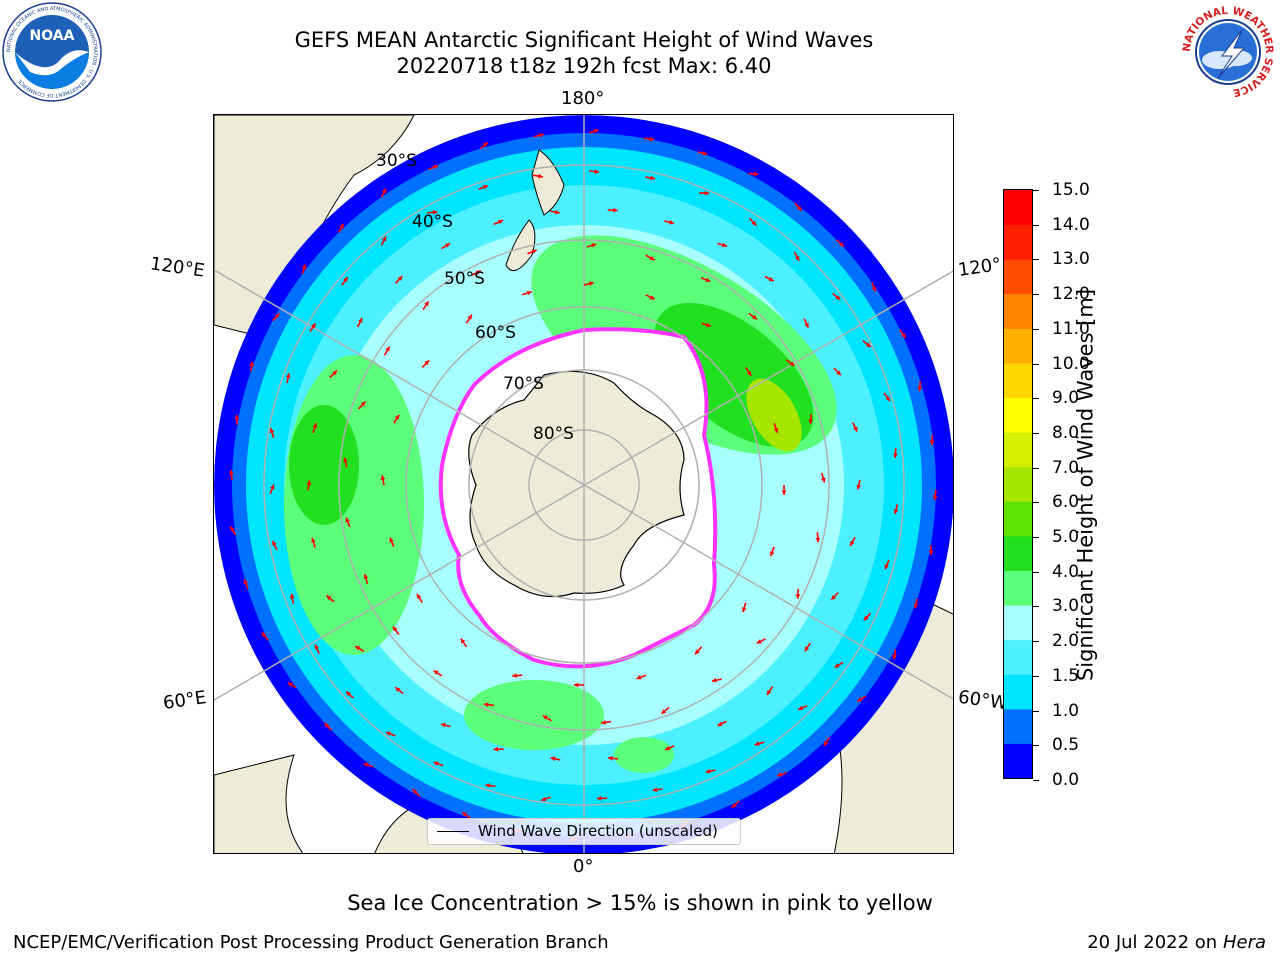 The image size is (1280, 960). I want to click on lat-label-70s: 70°S, so click(523, 384).